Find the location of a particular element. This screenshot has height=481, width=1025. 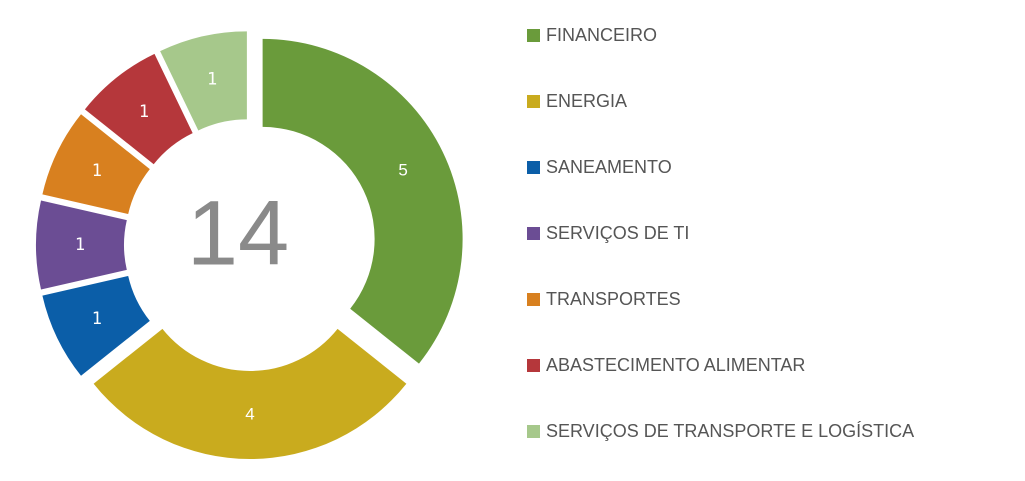

slice-label: 5 is located at coordinates (402, 170).